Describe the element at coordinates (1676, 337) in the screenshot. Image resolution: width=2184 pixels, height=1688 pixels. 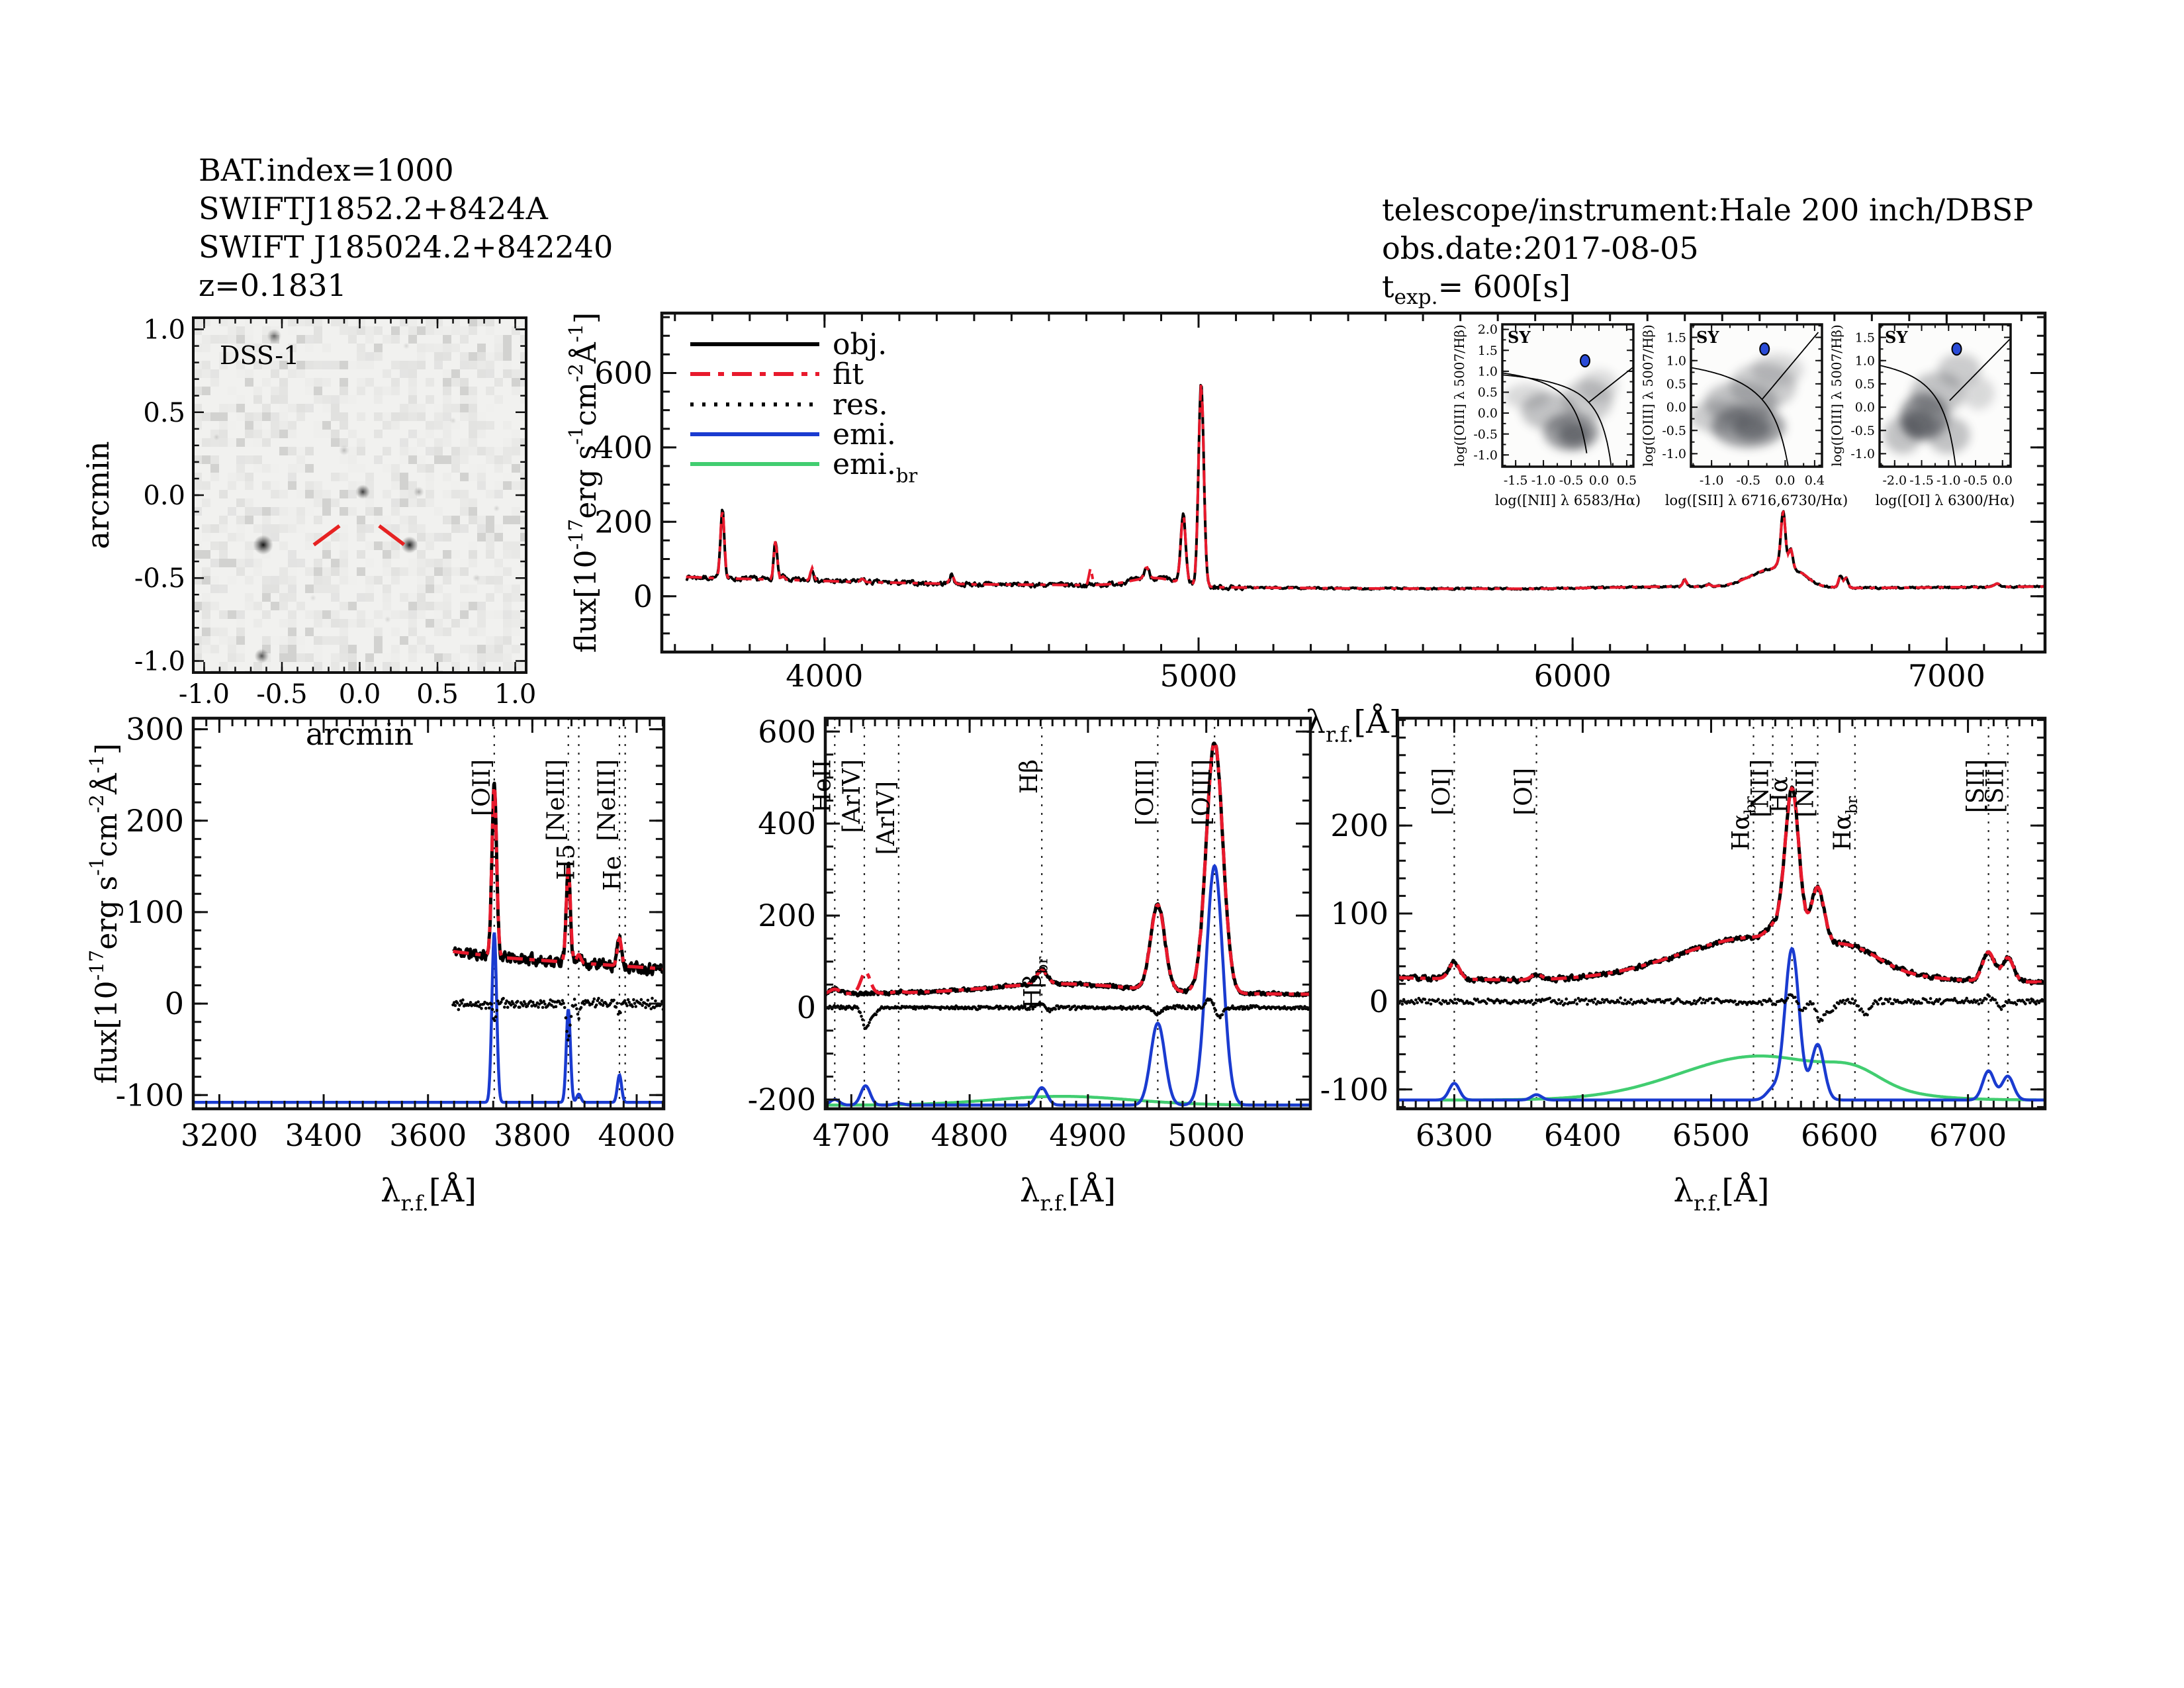
I see `axis-tick-label: 1.5` at that location.